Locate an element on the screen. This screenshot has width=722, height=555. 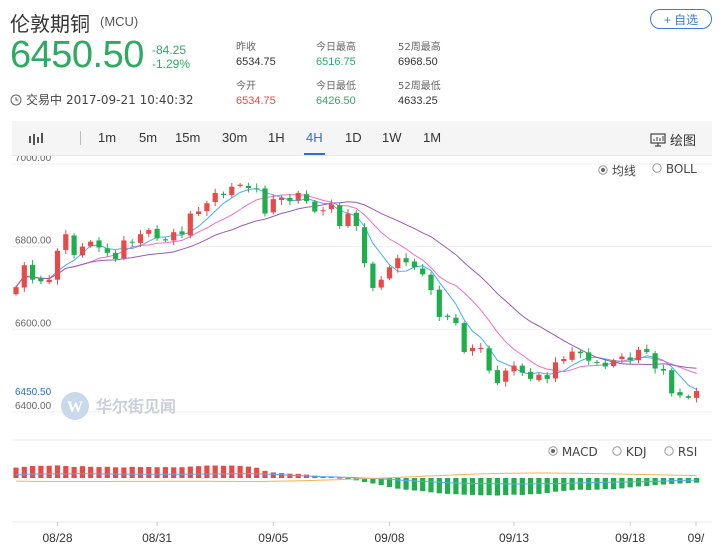
tab-4h: 4H is located at coordinates (314, 142).